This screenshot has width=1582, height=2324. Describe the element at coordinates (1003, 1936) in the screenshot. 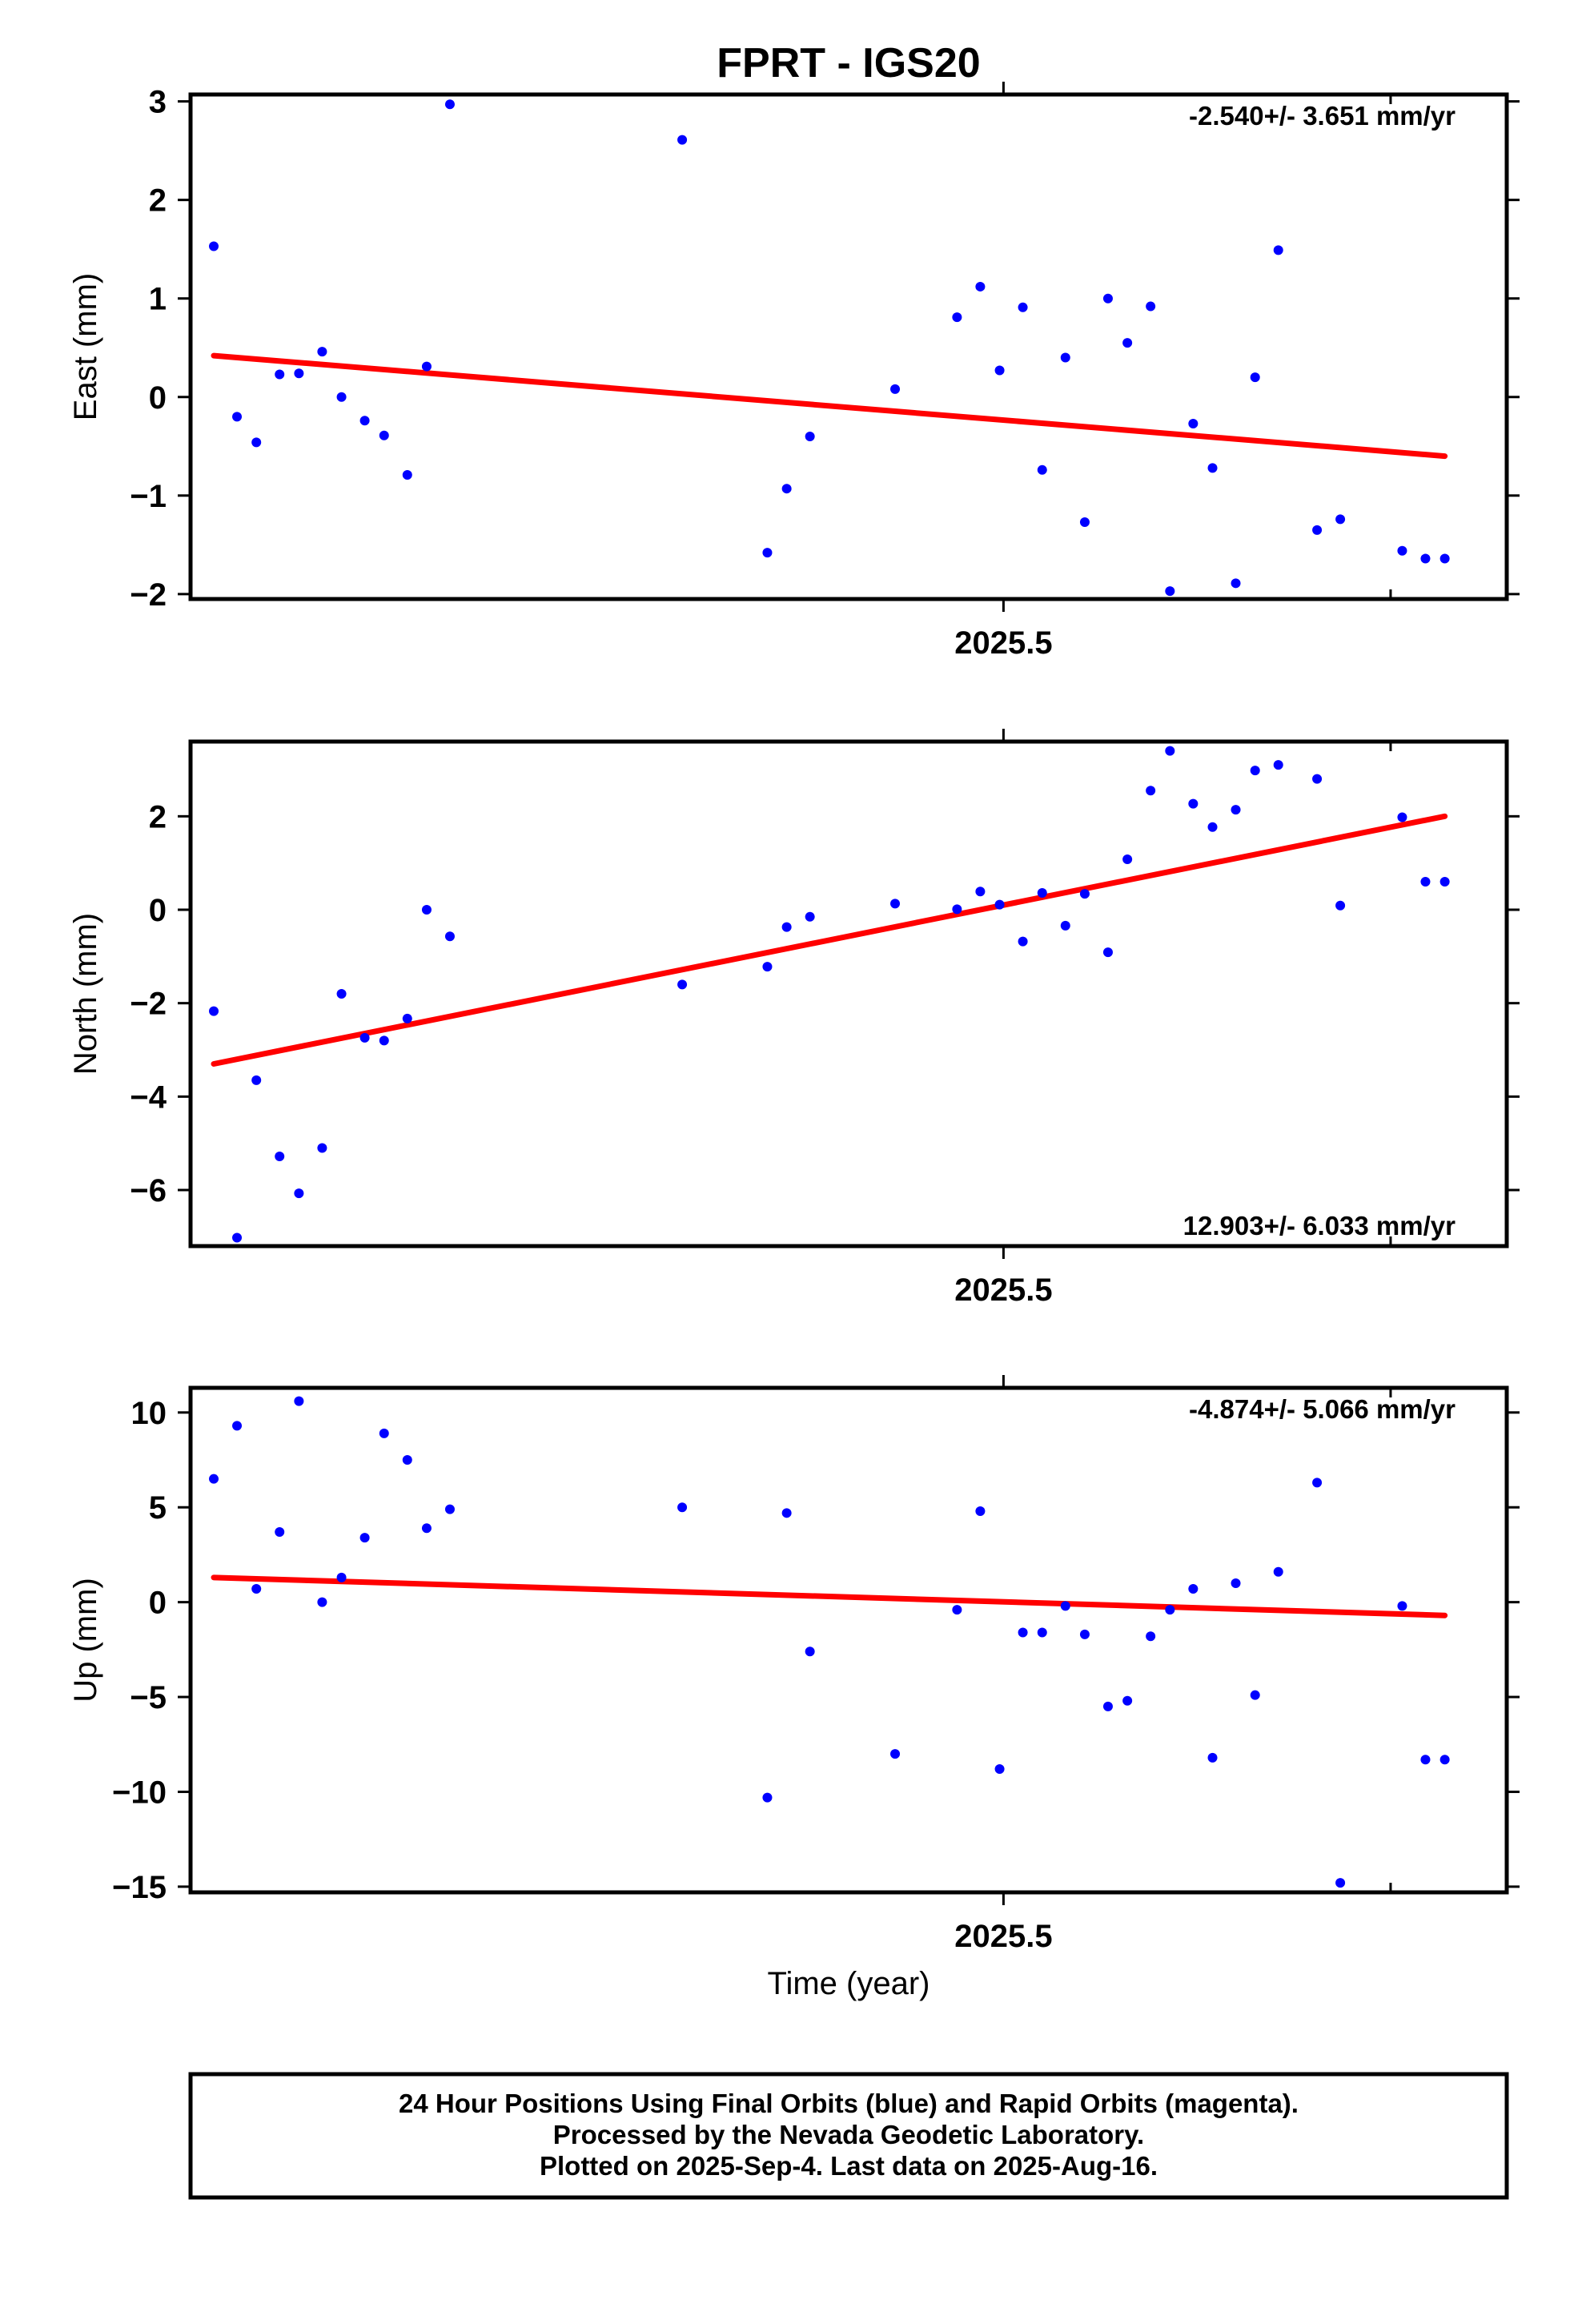

I see `up-xtick-label: 2025.5` at that location.